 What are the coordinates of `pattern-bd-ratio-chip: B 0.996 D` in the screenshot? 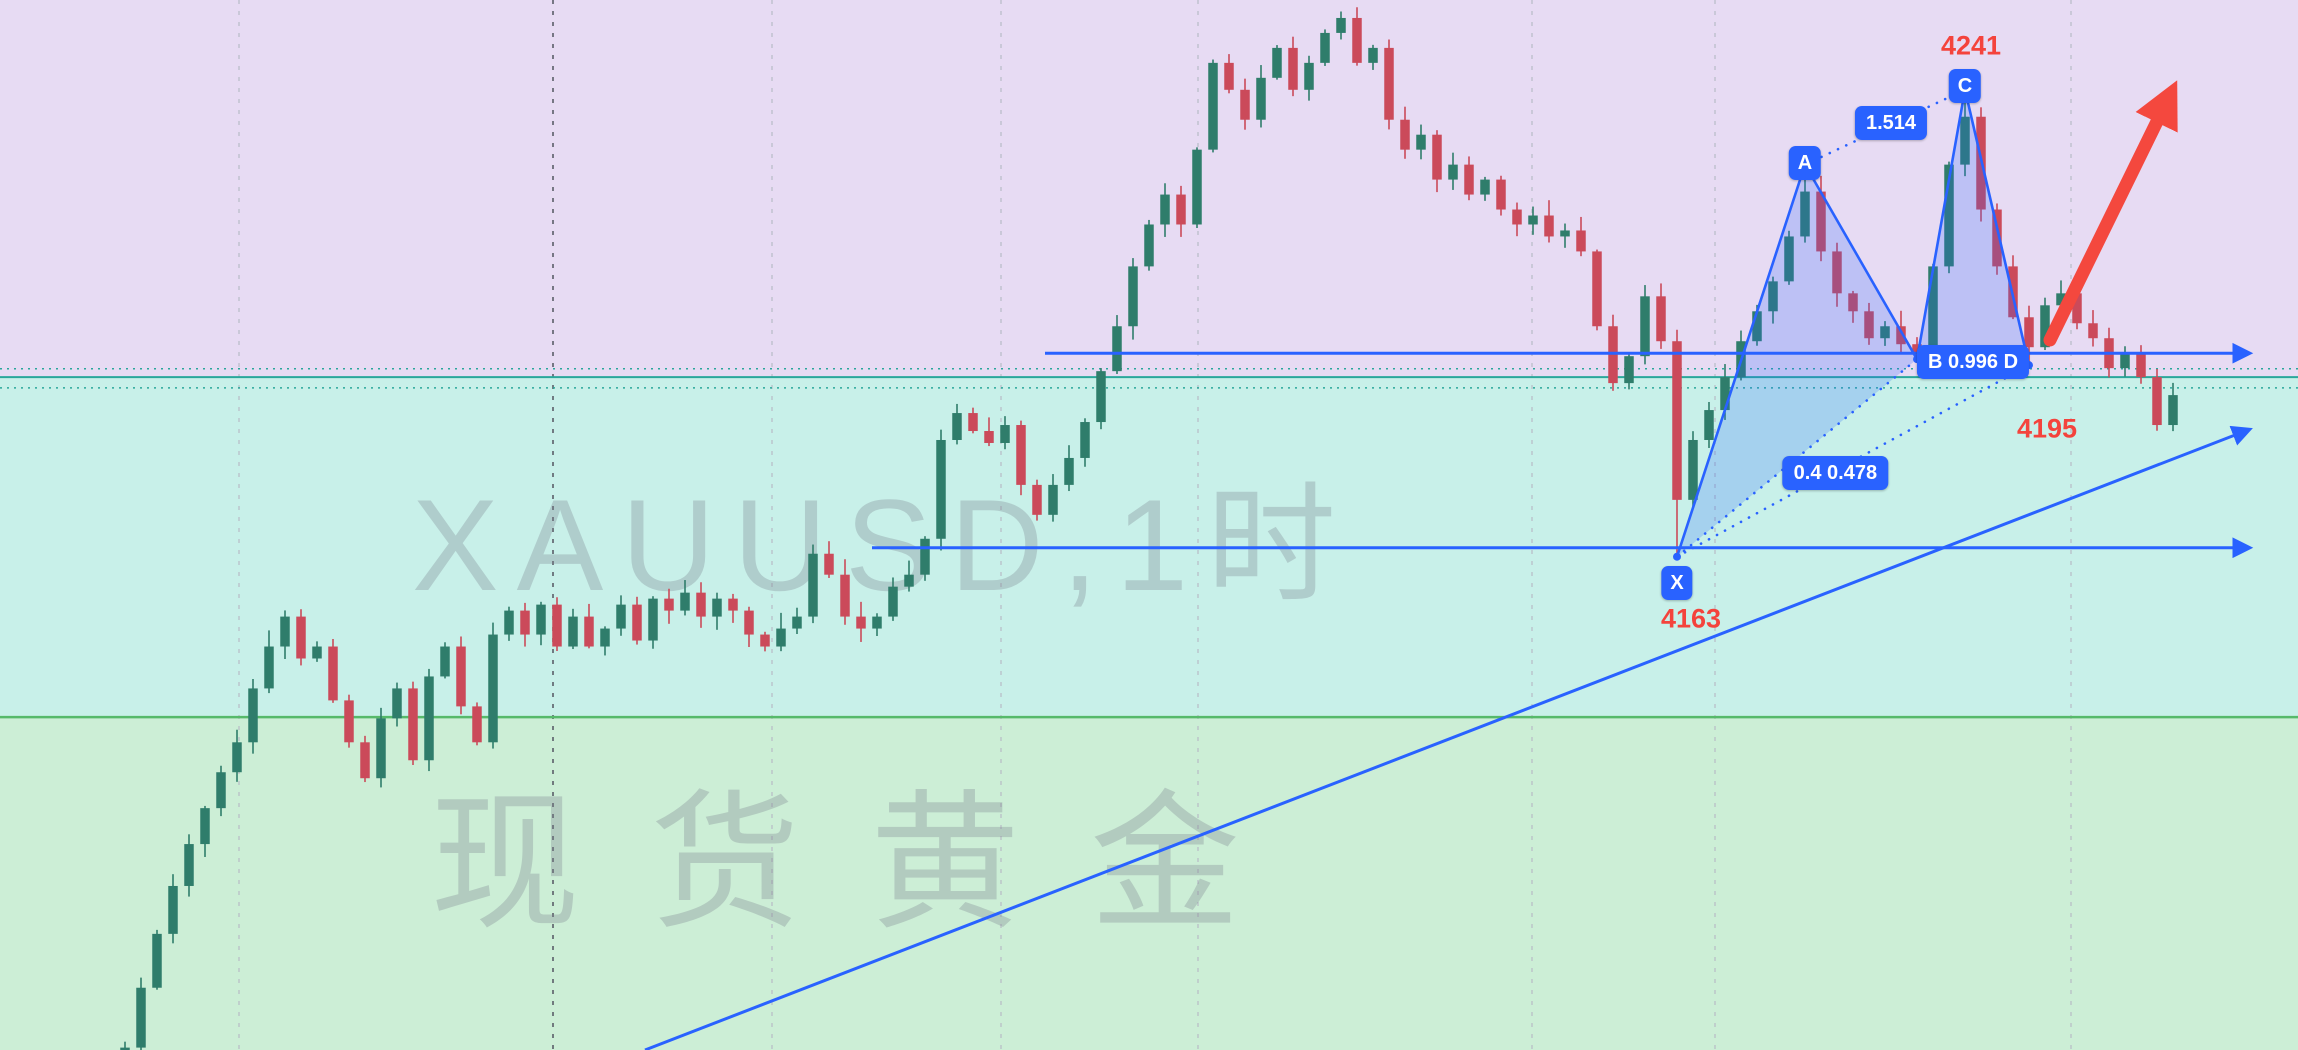 It's located at (1973, 362).